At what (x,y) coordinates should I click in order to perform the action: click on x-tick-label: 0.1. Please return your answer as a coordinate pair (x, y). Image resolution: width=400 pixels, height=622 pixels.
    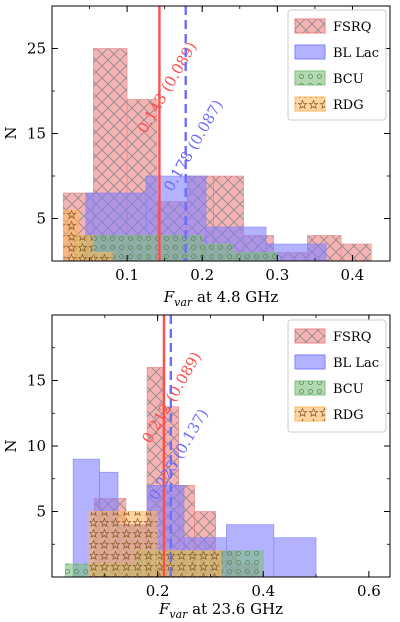
    Looking at the image, I should click on (127, 275).